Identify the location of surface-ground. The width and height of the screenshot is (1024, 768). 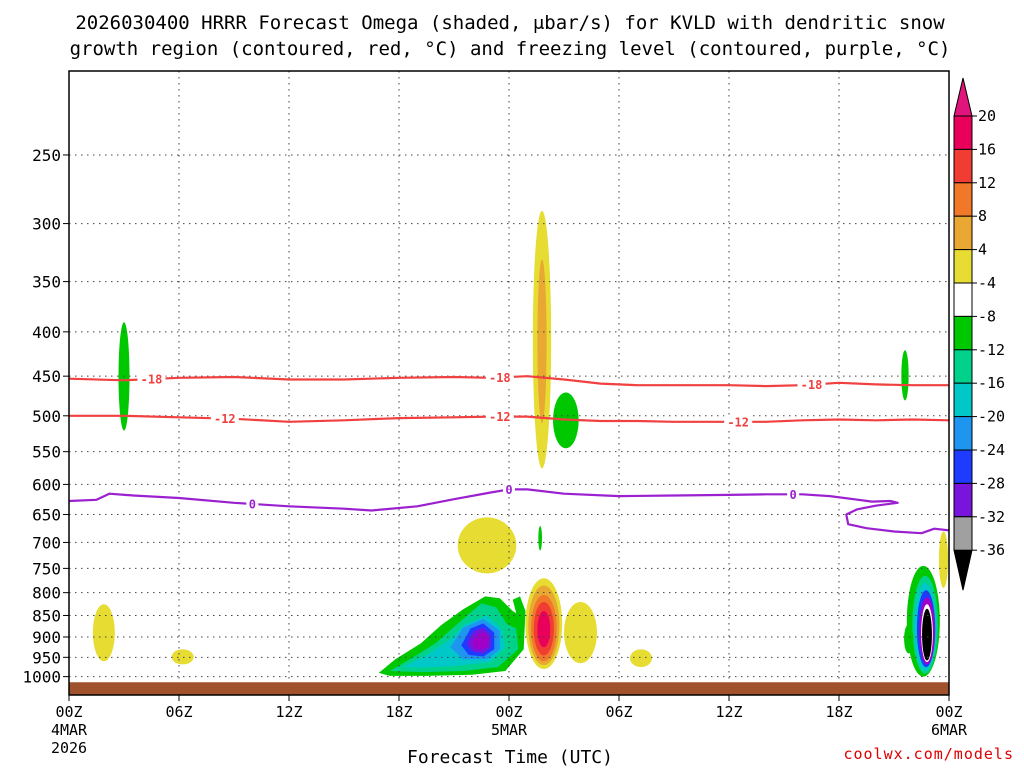
(509, 688).